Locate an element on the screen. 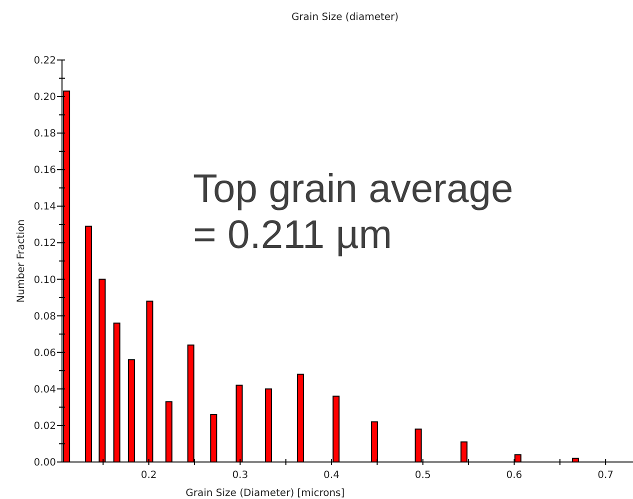 This screenshot has height=499, width=633. x-tick-label: 0.5 is located at coordinates (422, 475).